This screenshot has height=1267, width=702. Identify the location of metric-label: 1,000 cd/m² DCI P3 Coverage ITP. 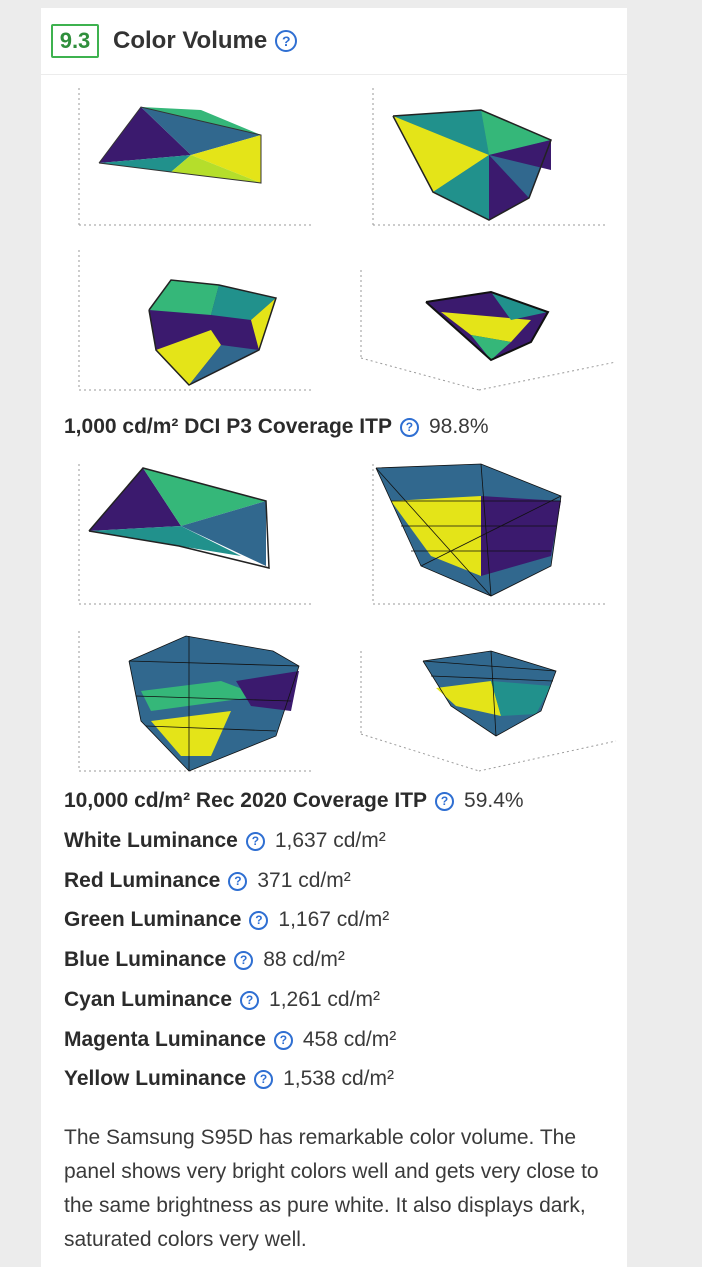
(228, 426).